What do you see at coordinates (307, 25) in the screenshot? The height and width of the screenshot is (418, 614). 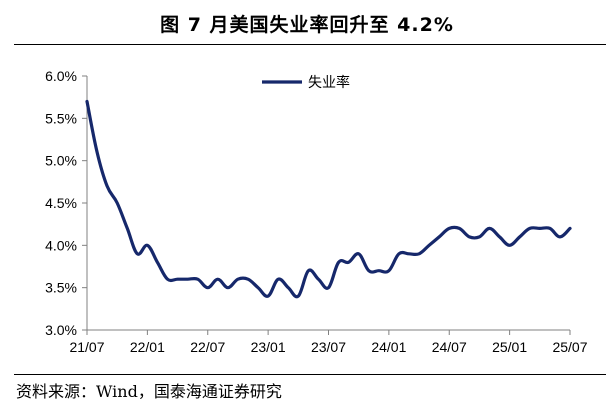 I see `chart-title: 图 7 月美国失业率回升至 4.2%` at bounding box center [307, 25].